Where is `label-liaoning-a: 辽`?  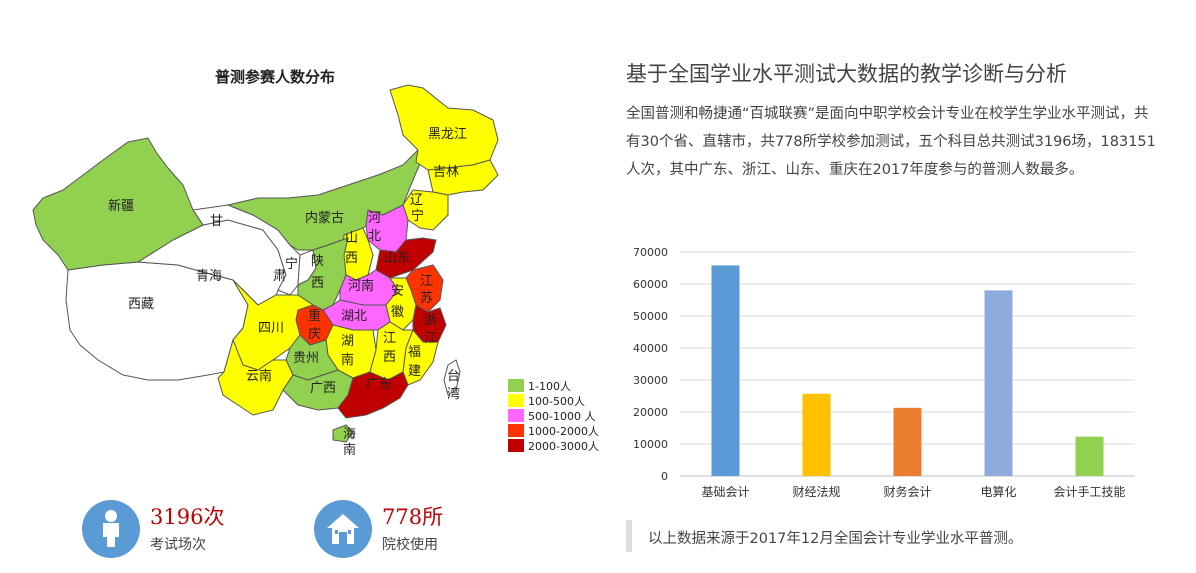
label-liaoning-a: 辽 is located at coordinates (416, 200).